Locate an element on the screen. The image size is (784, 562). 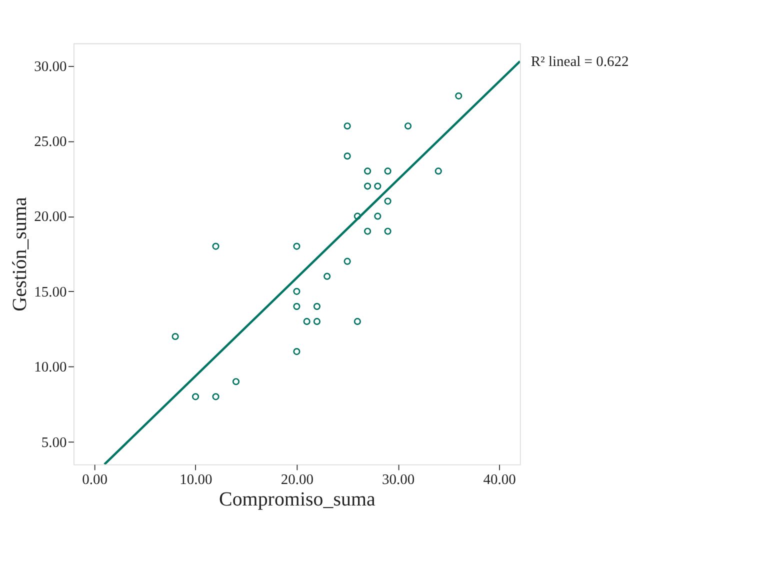
x-tick-label: 30.00 is located at coordinates (398, 480).